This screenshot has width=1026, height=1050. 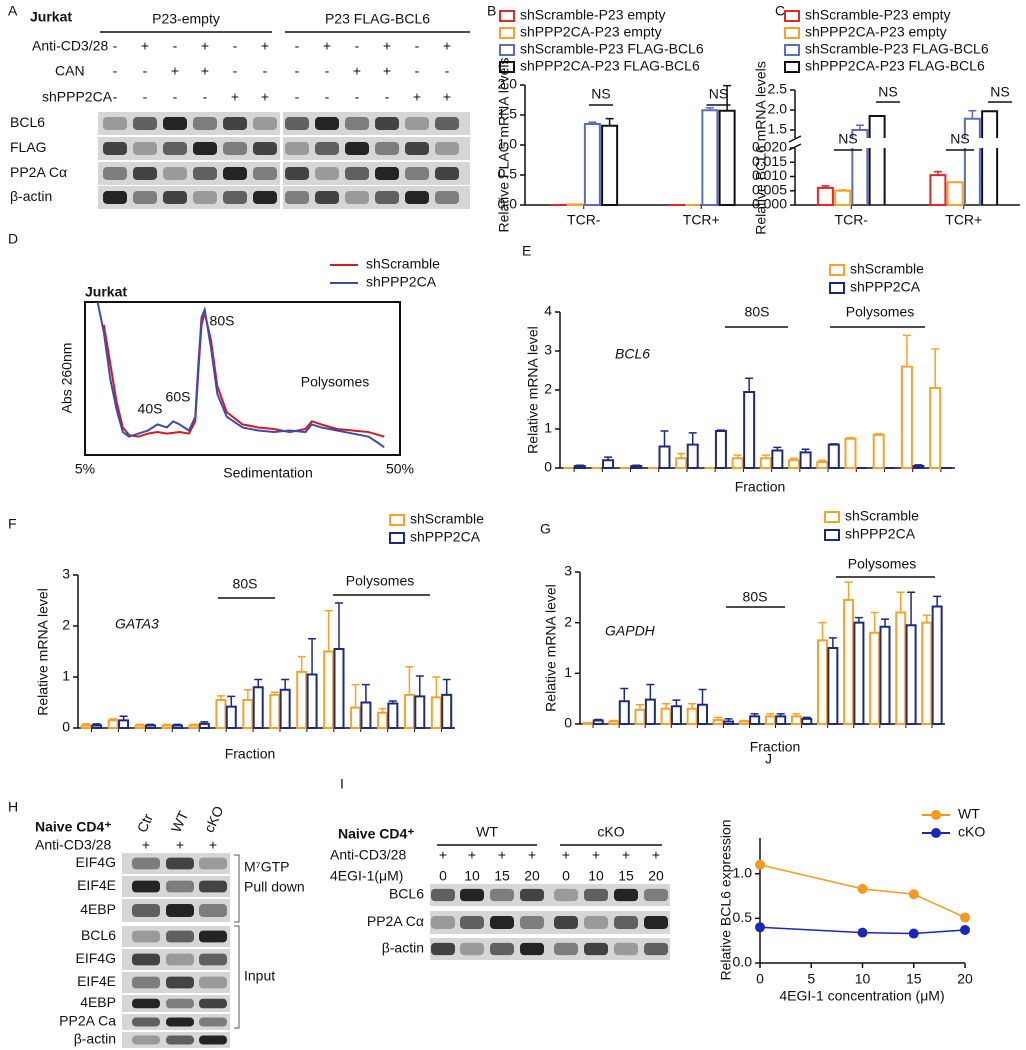 I want to click on row-label: EIF4E, so click(x=96, y=885).